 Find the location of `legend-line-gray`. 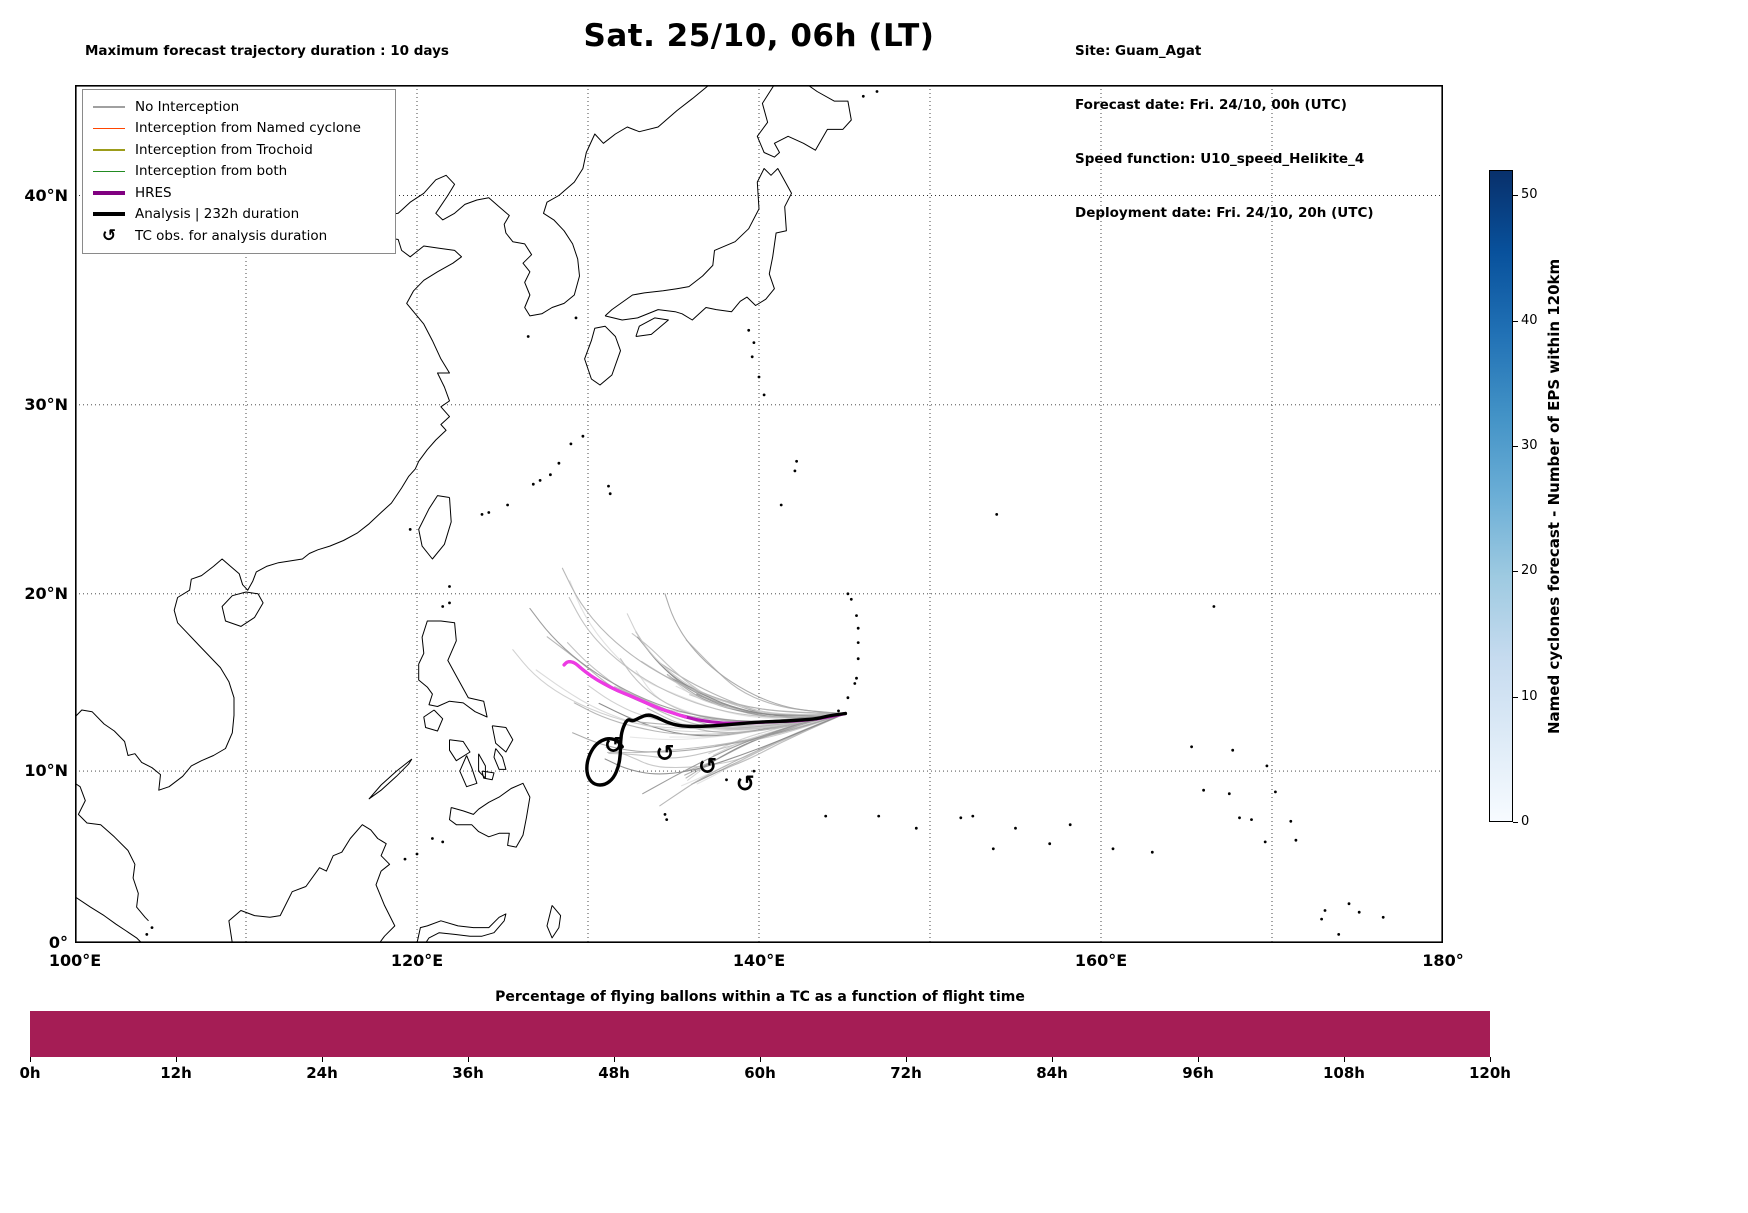

legend-line-gray is located at coordinates (109, 107).